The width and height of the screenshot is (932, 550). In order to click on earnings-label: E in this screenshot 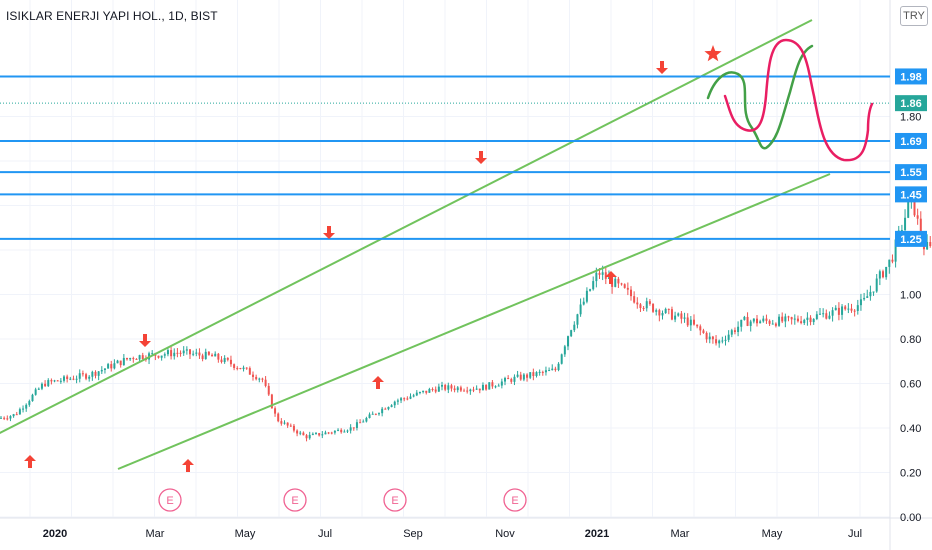, I will do `click(169, 501)`.